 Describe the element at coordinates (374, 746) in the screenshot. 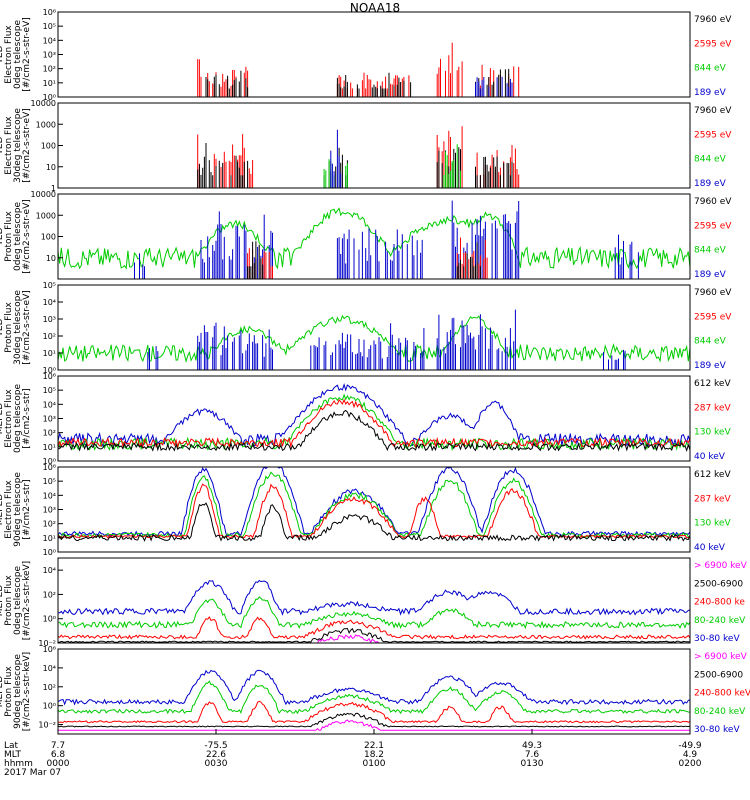

I see `x-tick-label: 22.1` at that location.